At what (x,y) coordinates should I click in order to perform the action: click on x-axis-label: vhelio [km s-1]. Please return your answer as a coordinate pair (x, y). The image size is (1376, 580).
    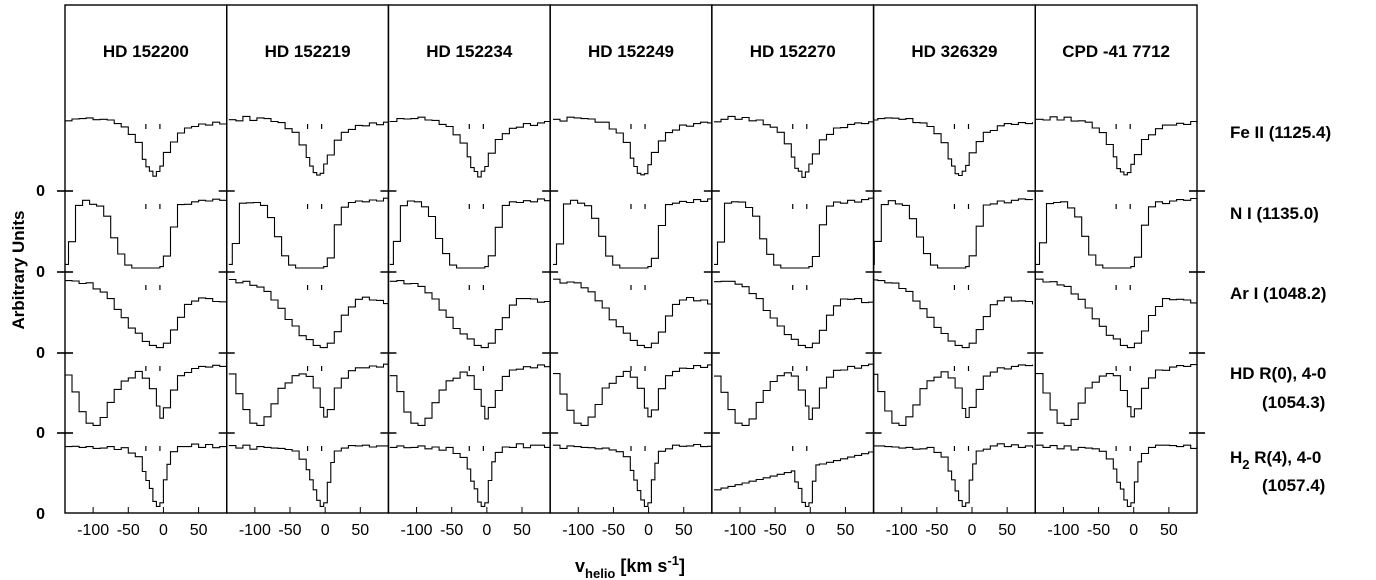
    Looking at the image, I should click on (630, 566).